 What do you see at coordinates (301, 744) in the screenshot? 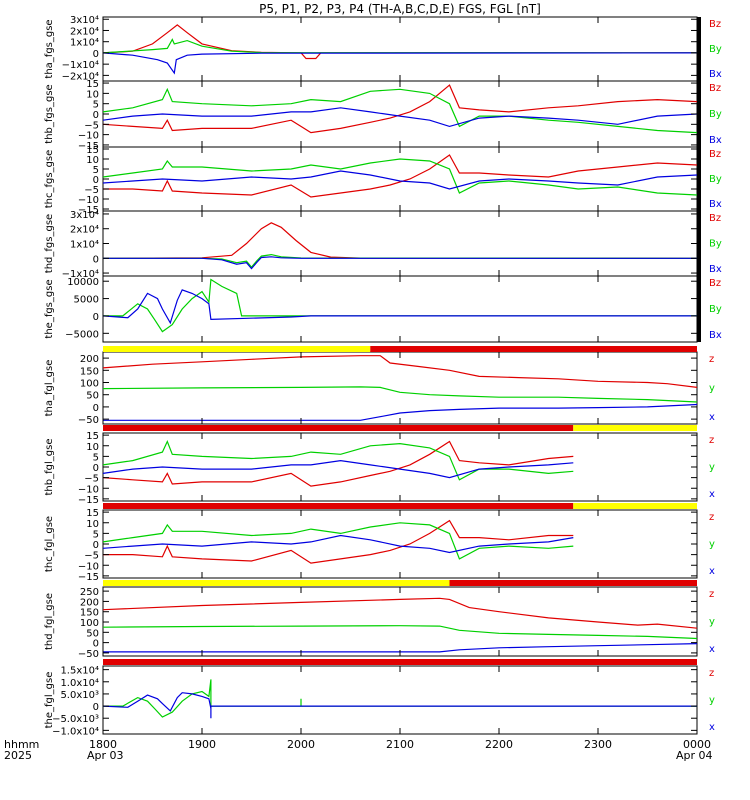
I see `x-tick-label: 2000` at bounding box center [301, 744].